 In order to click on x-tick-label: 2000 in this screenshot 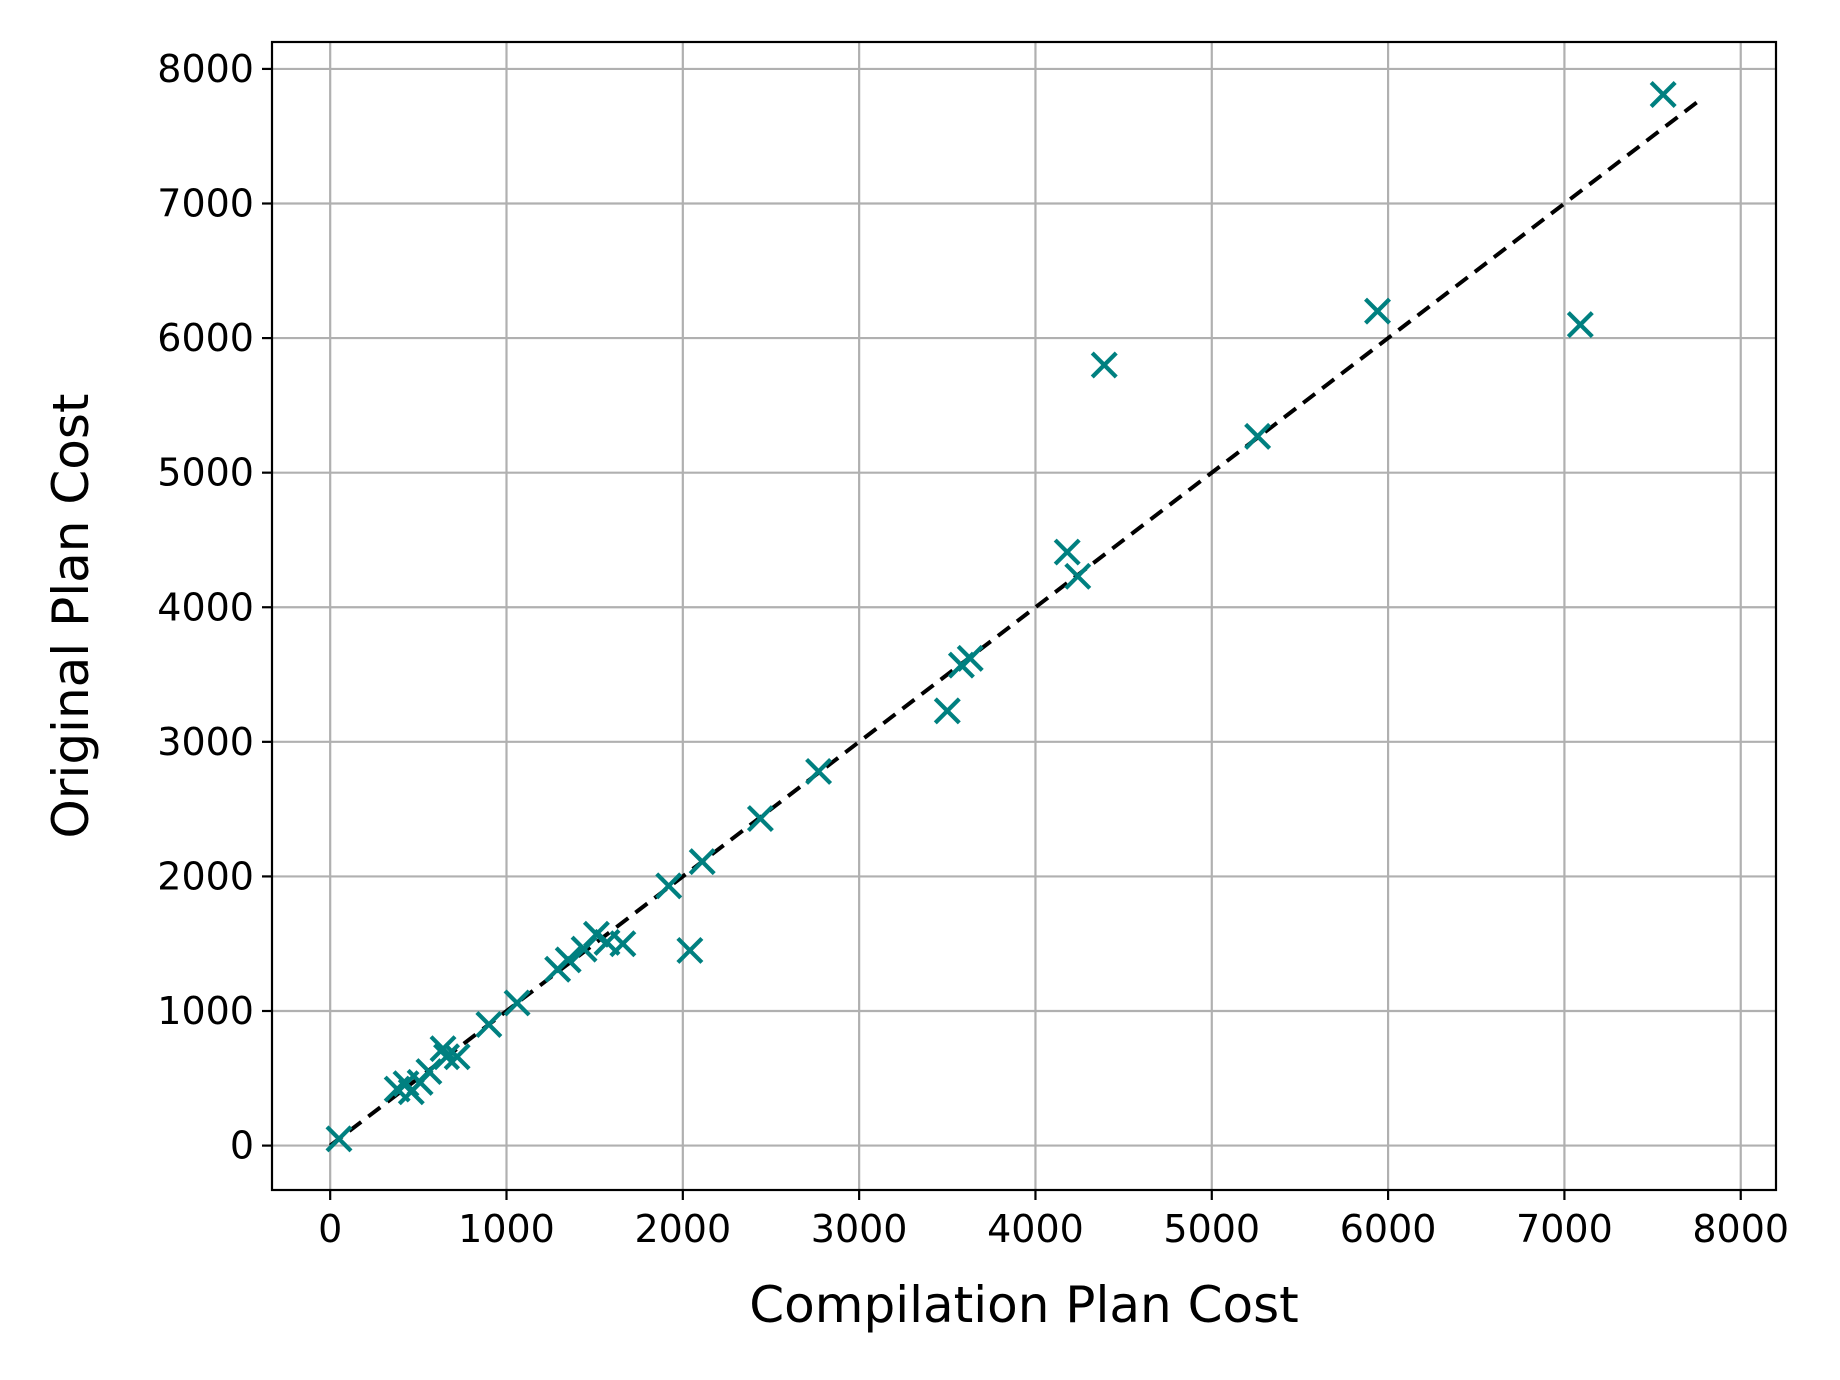, I will do `click(682, 1229)`.